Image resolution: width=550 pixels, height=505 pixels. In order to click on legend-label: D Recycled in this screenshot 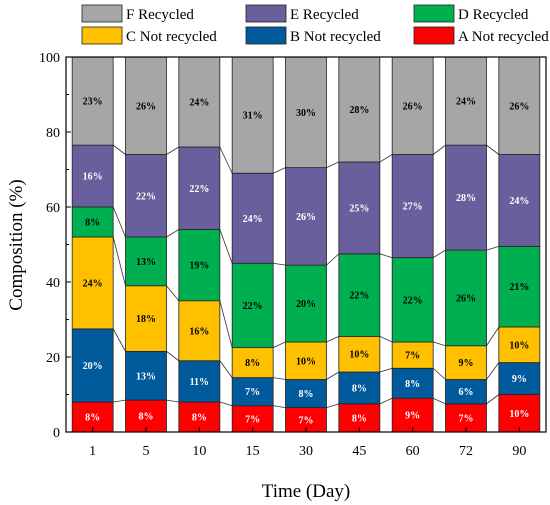, I will do `click(493, 15)`.